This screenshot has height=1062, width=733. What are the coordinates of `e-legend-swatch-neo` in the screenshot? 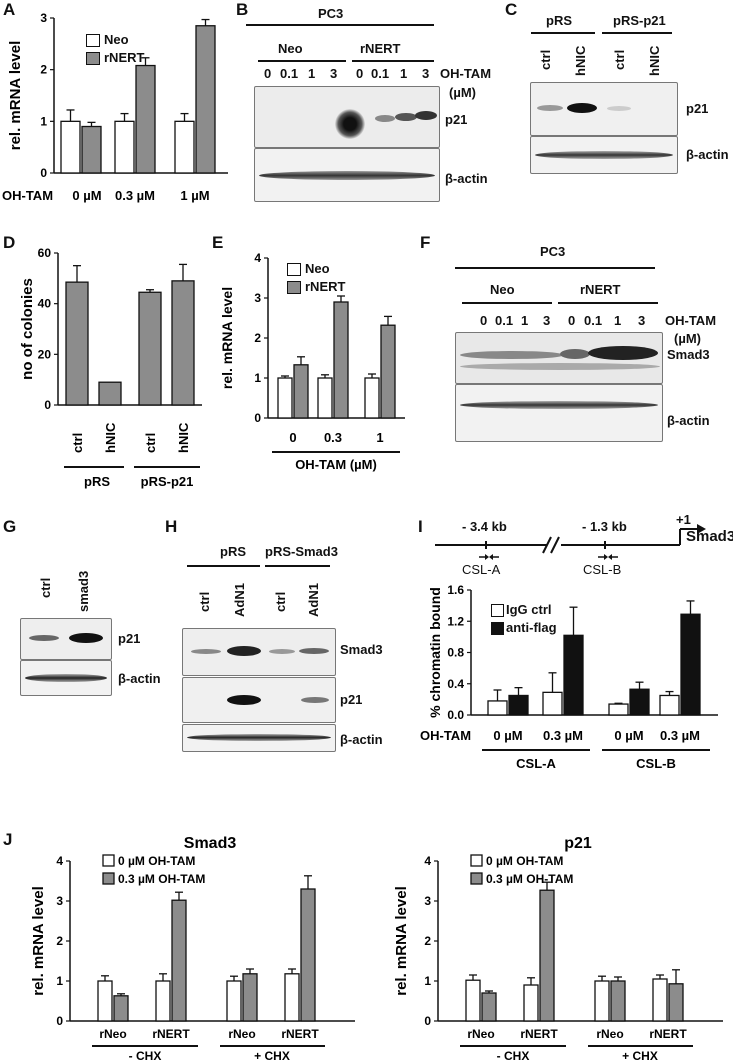 It's located at (294, 269).